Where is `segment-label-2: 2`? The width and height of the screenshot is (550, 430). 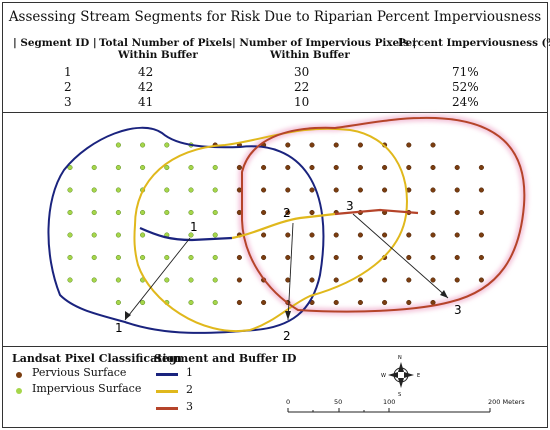 segment-label-2: 2 is located at coordinates (287, 213).